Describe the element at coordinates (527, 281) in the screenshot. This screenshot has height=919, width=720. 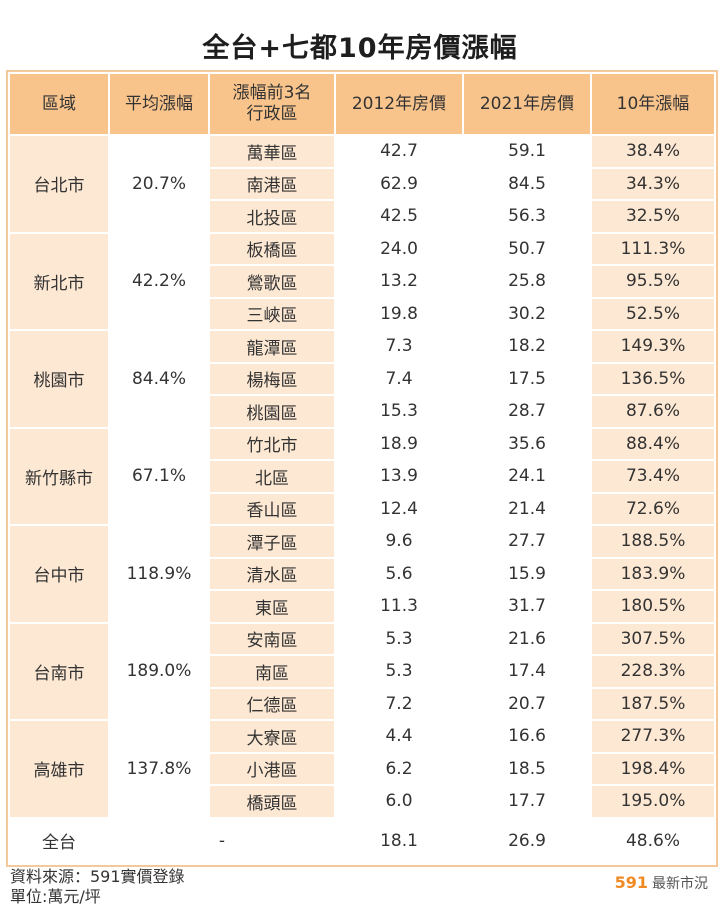
I see `price-2021-cell: 25.8` at that location.